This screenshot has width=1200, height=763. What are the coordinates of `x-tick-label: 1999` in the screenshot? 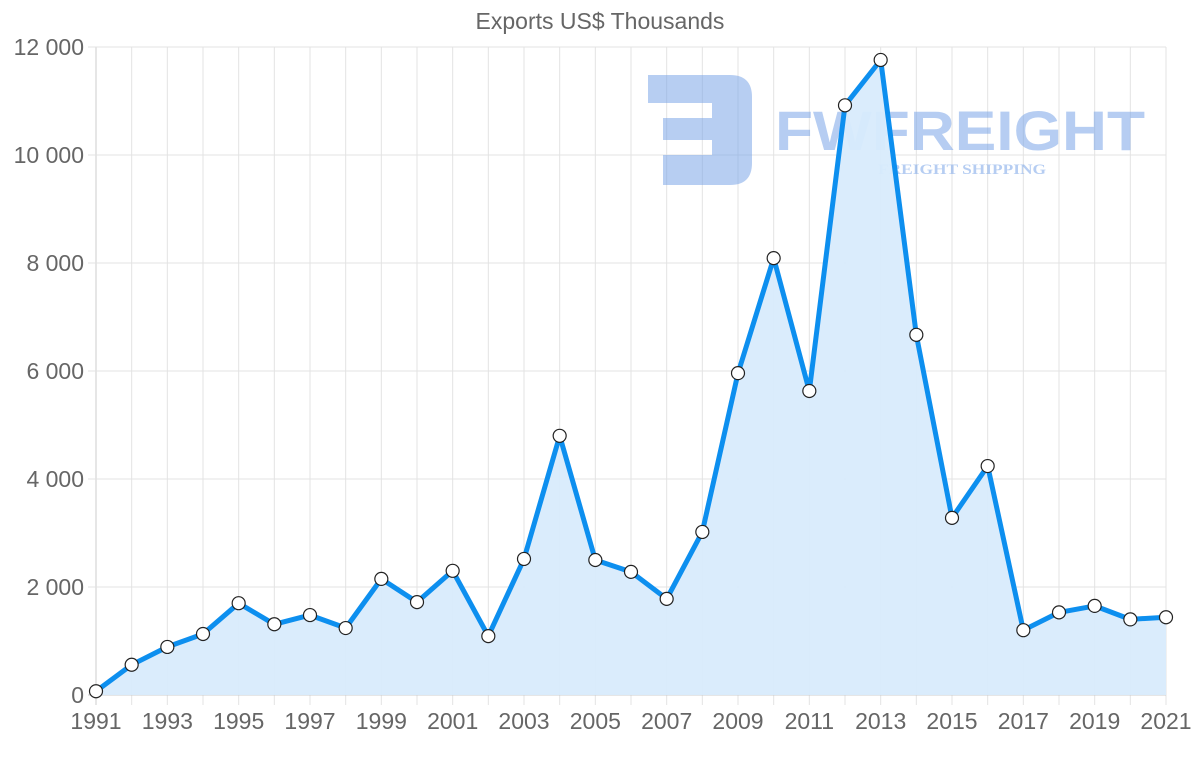 It's located at (381, 721).